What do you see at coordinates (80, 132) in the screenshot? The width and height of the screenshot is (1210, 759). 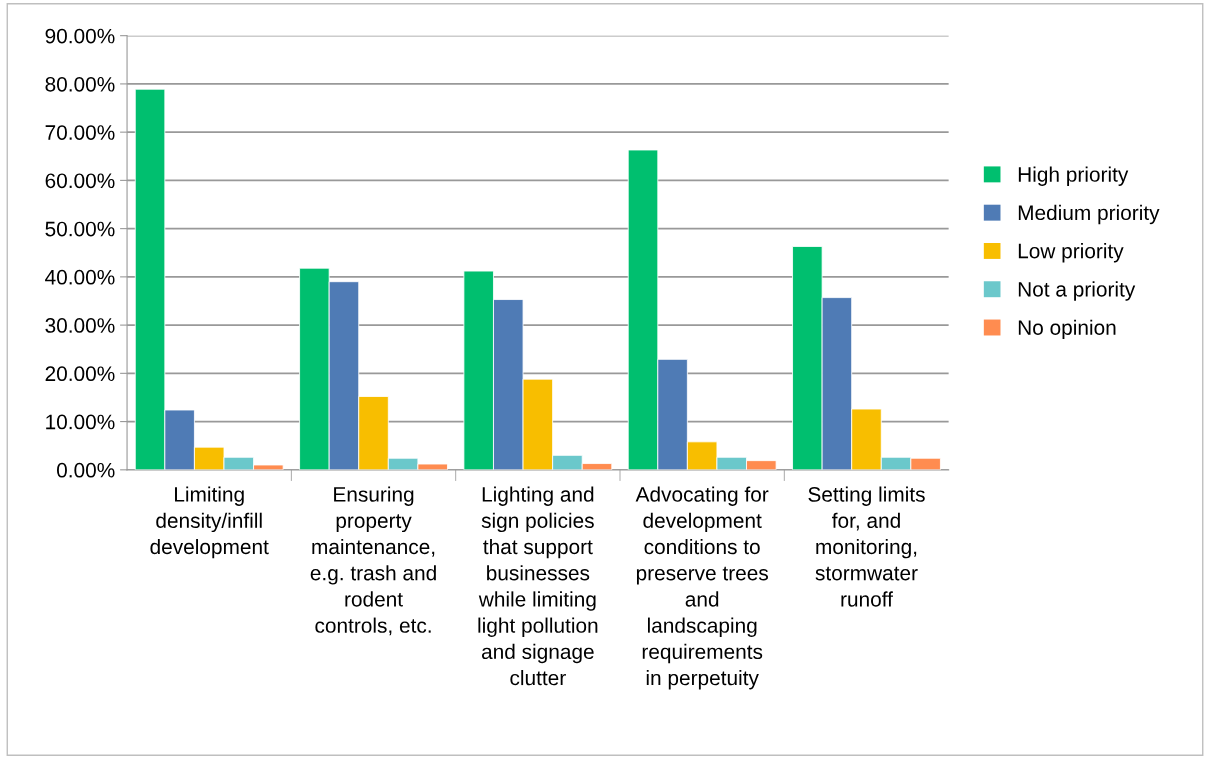 I see `y-tick-label: 70.00%` at bounding box center [80, 132].